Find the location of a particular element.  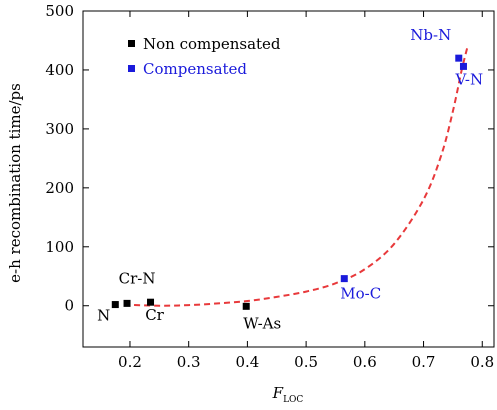

y-tick-label: 500 is located at coordinates (59, 11).